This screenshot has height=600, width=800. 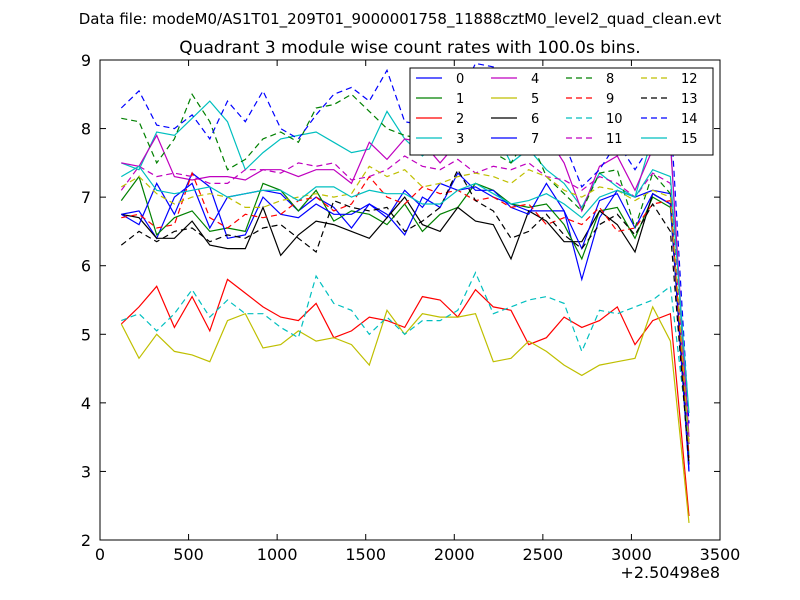 I want to click on y-tick-label: 3, so click(x=86, y=471).